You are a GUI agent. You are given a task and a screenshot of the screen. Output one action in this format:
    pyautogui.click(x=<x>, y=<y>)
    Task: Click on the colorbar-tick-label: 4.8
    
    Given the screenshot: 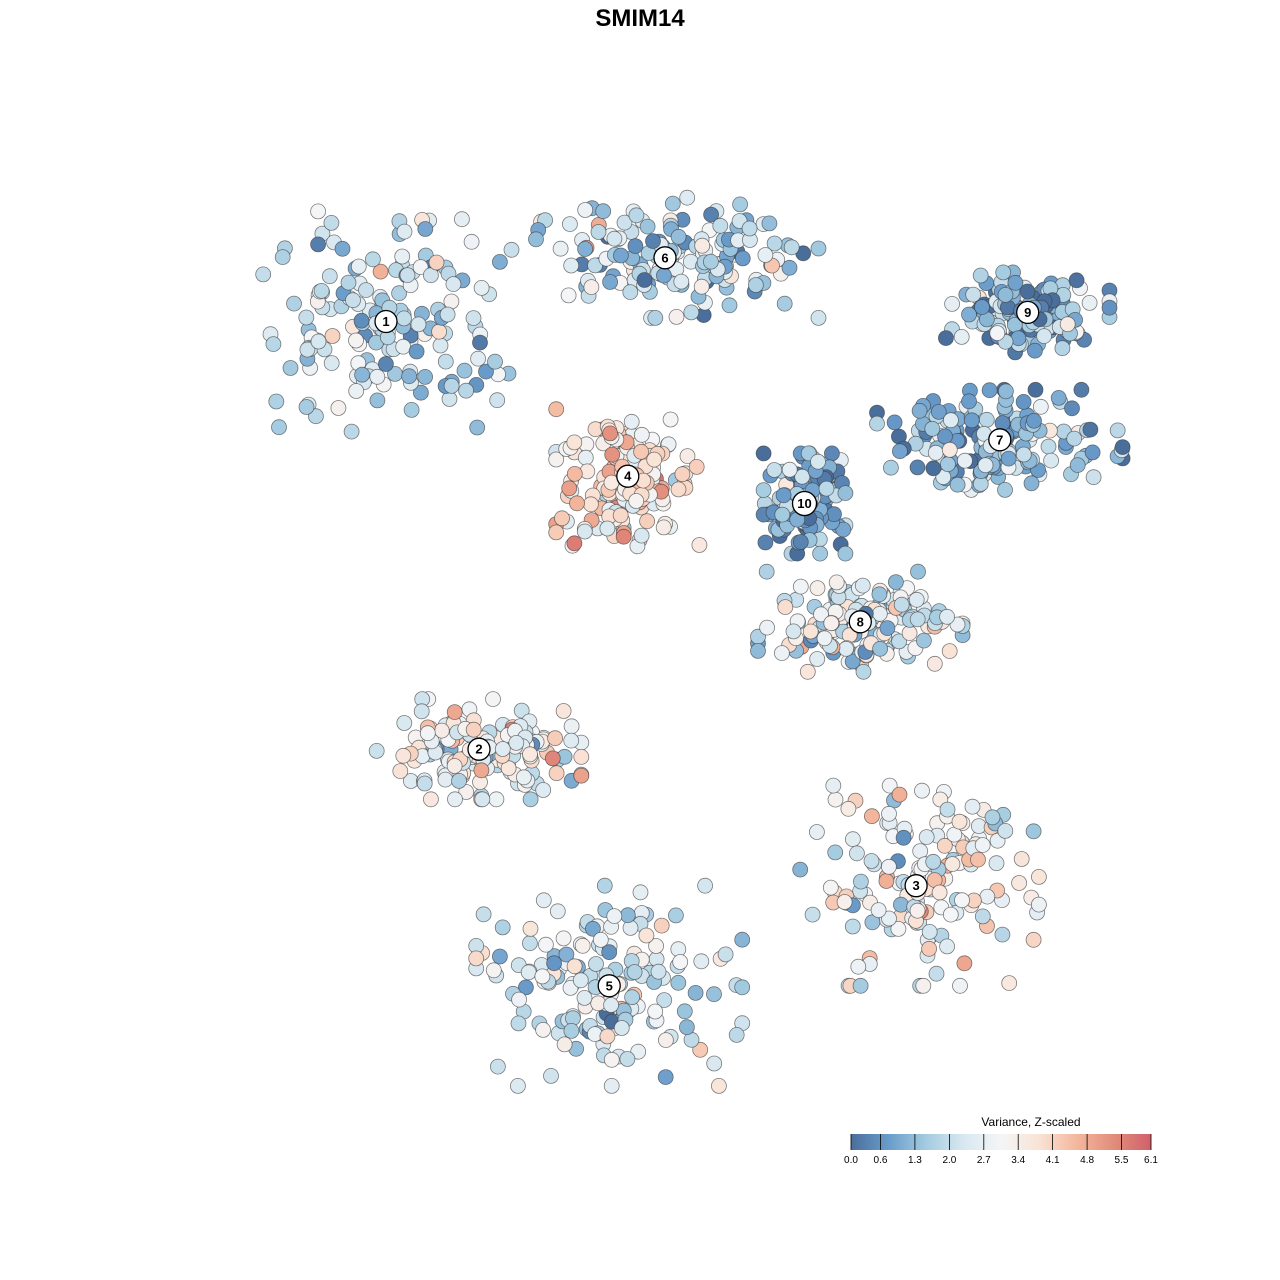 What is the action you would take?
    pyautogui.click(x=1087, y=1160)
    